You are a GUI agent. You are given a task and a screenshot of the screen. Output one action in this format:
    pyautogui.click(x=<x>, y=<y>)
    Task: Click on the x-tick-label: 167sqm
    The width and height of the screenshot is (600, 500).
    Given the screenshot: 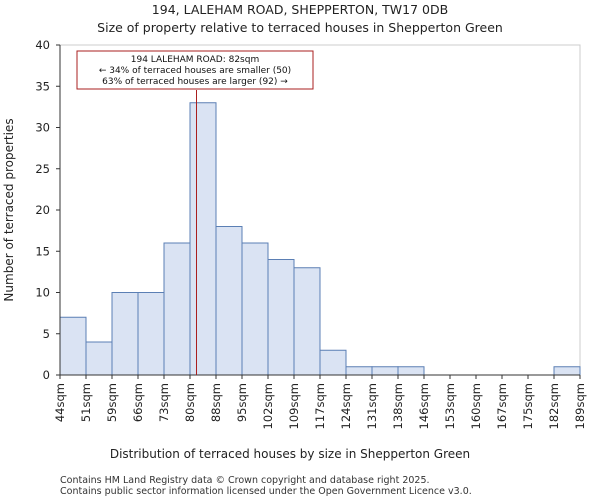 What is the action you would take?
    pyautogui.click(x=502, y=406)
    